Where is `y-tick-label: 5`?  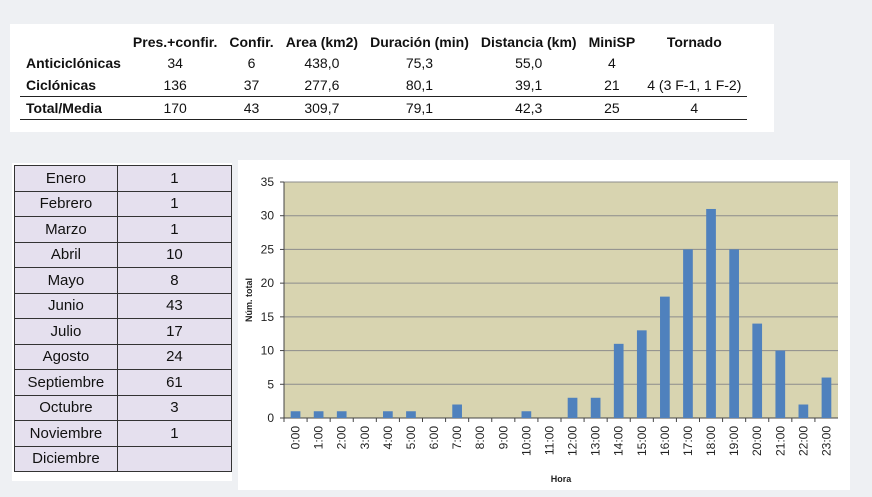
y-tick-label: 5 is located at coordinates (270, 384).